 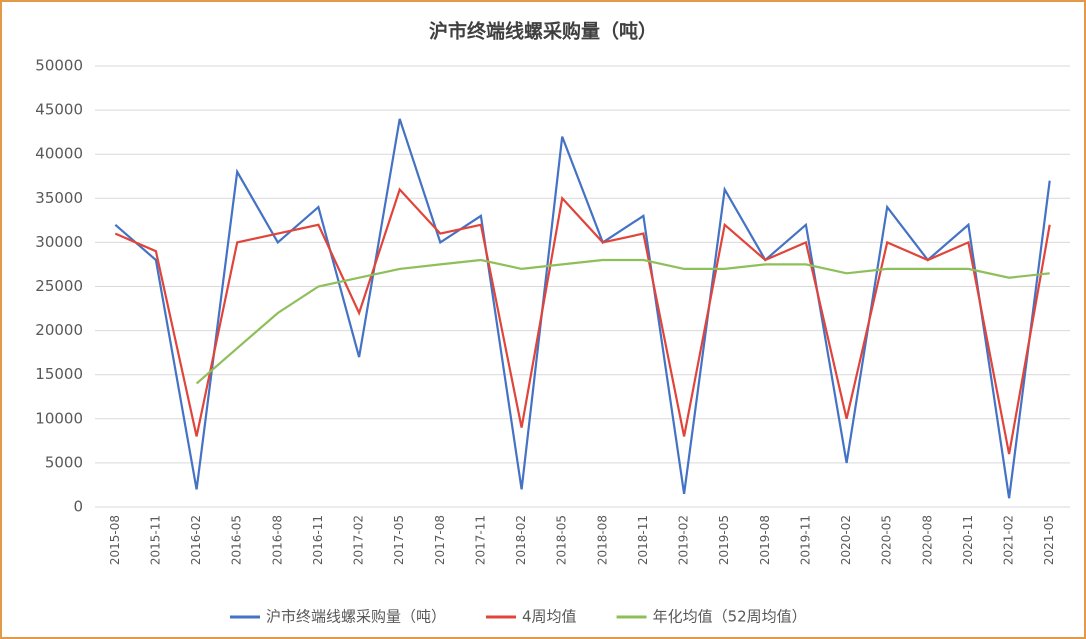 I want to click on x-tick-label: 2019-11, so click(x=805, y=540).